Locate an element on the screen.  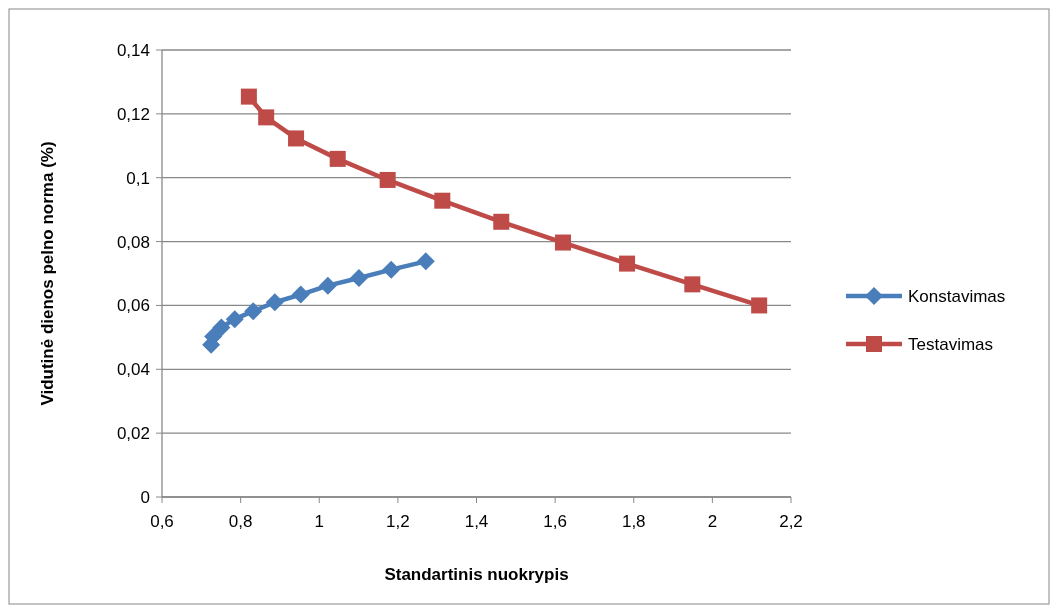
y-tick-label: 0,08 is located at coordinates (133, 242).